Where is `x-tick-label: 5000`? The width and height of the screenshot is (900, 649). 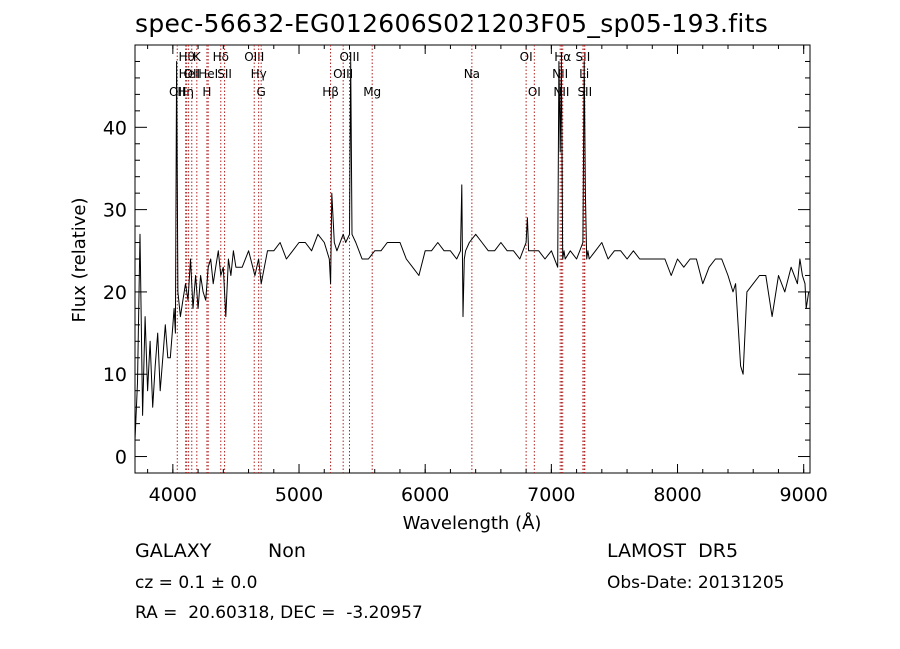 x-tick-label: 5000 is located at coordinates (299, 495).